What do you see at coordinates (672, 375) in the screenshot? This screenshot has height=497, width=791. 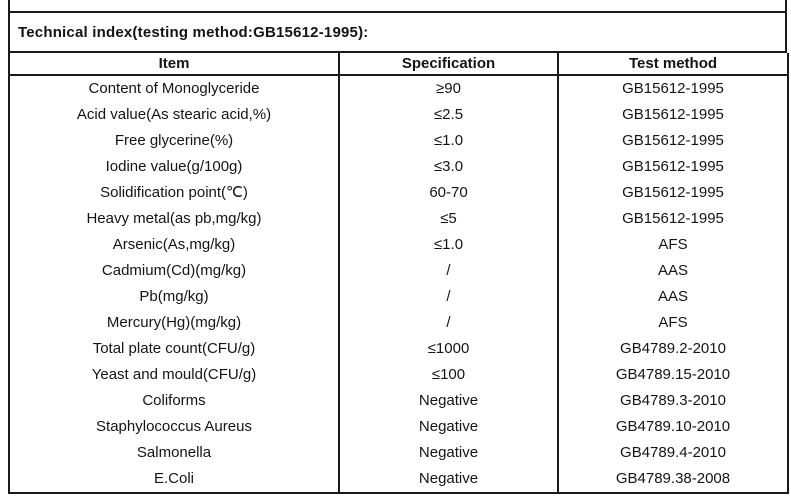 I see `method-cell: GB4789.15-2010` at bounding box center [672, 375].